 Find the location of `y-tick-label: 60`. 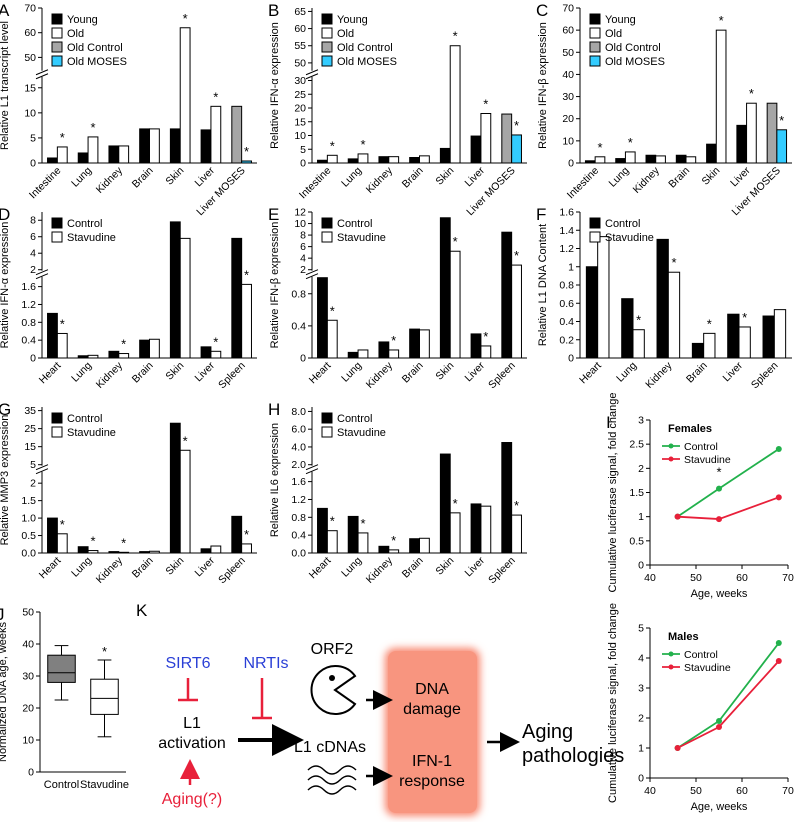

y-tick-label: 60 is located at coordinates (30, 33).